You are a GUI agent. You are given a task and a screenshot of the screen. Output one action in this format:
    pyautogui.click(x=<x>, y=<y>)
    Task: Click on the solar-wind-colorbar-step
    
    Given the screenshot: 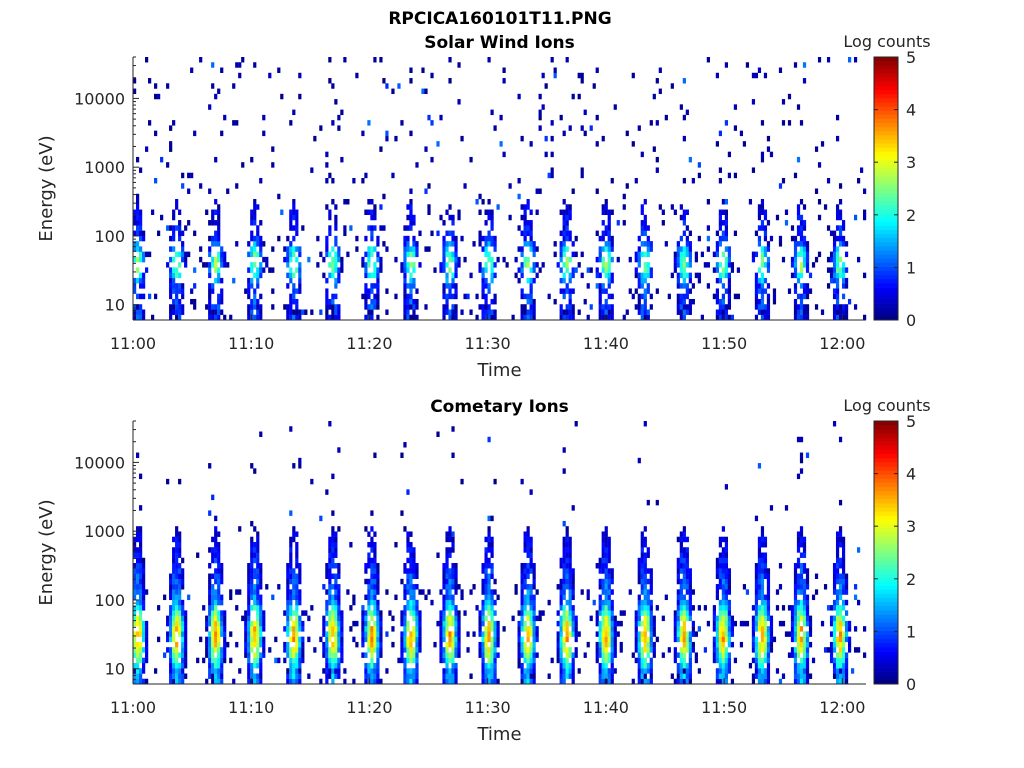 What is the action you would take?
    pyautogui.click(x=886, y=264)
    